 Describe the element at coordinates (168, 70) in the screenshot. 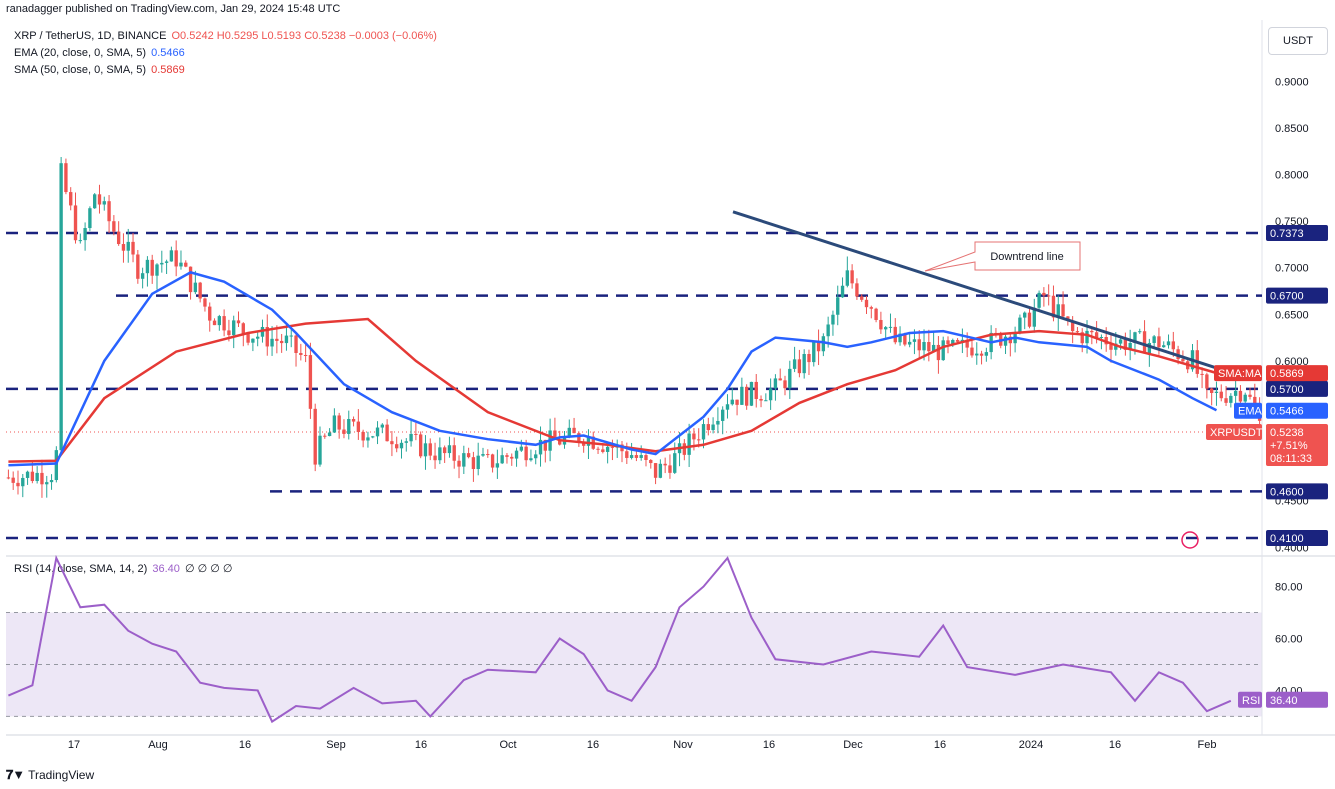

I see `sma-value: 0.5869` at that location.